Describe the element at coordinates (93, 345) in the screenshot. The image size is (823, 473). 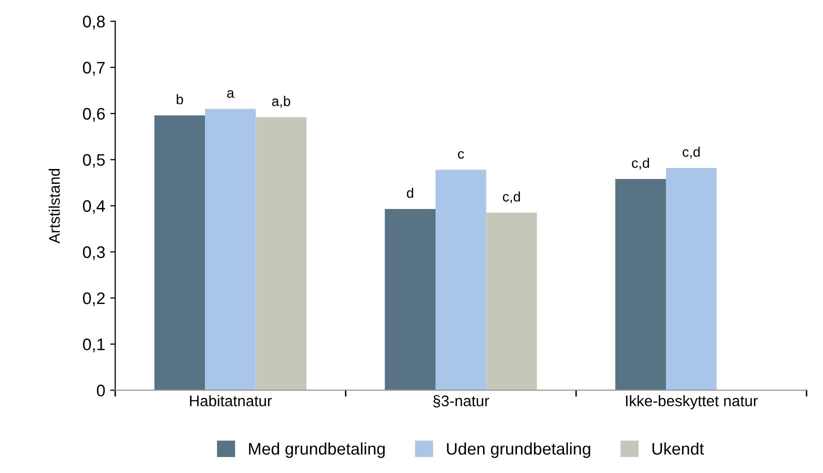
I see `y-tick-label: 0,1` at that location.